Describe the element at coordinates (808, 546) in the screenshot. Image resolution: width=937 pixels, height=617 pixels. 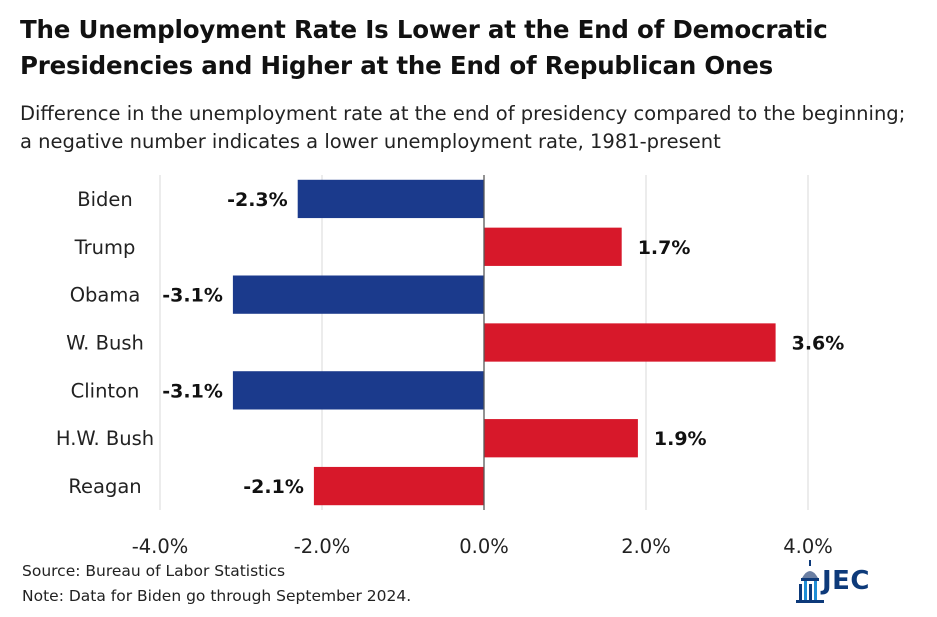
I see `x-tick-label-4: 4.0%` at that location.